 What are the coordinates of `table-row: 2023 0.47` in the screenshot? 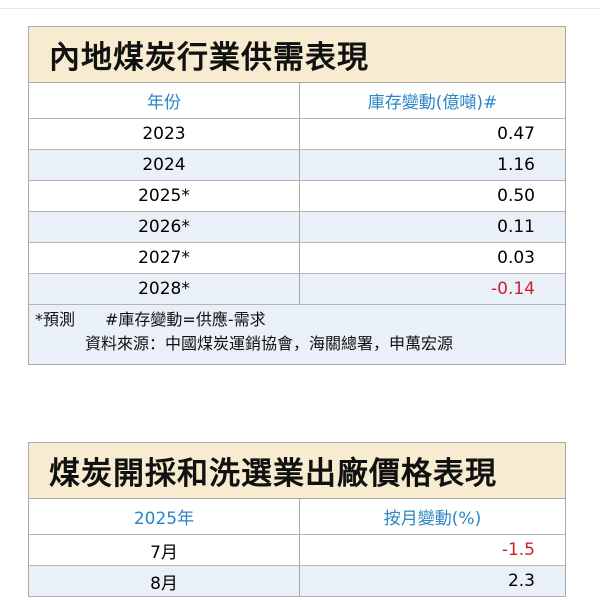 It's located at (297, 134).